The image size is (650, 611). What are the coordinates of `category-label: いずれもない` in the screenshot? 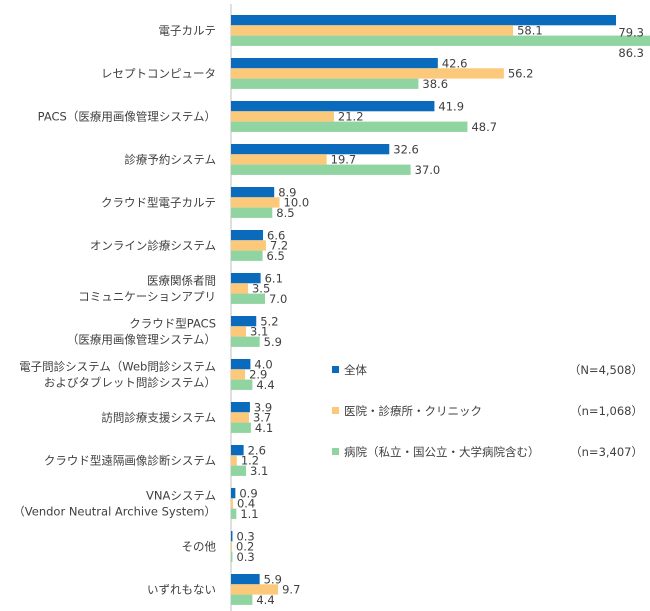 It's located at (181, 589).